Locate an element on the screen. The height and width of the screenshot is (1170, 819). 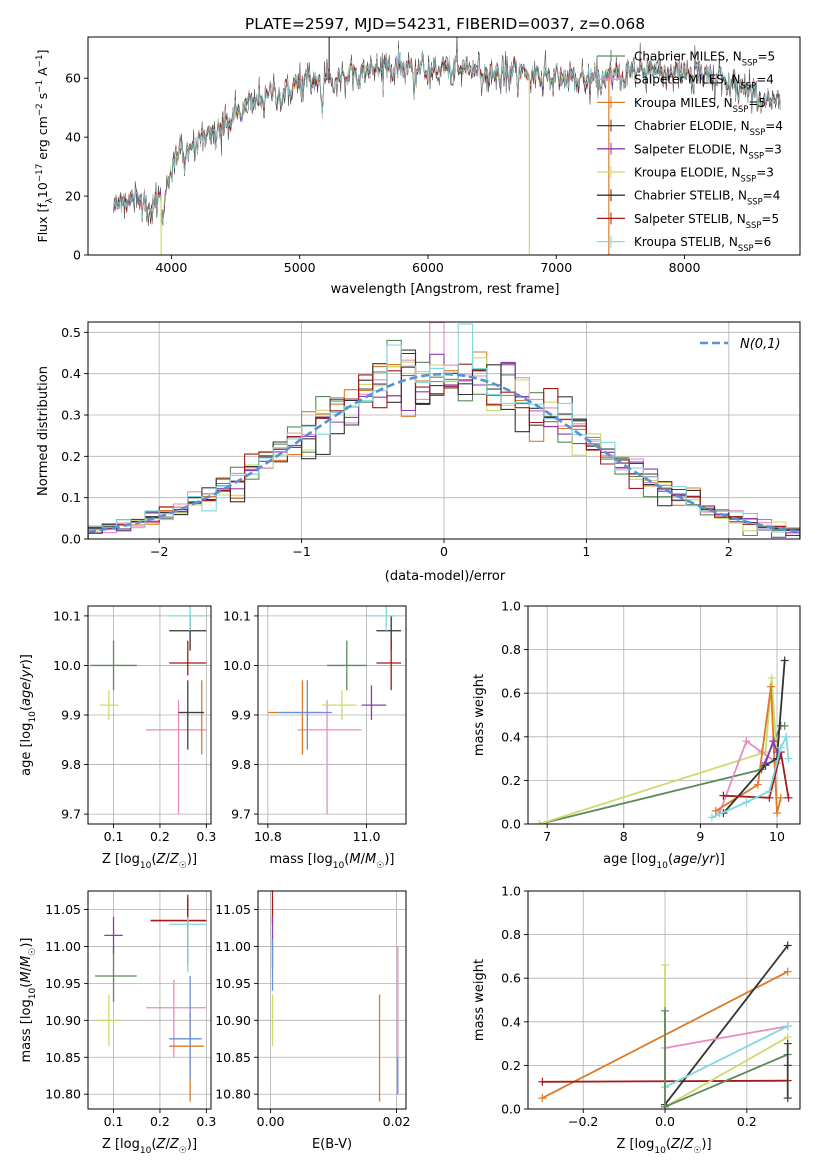
y-tick-label: 60 is located at coordinates (73, 78).